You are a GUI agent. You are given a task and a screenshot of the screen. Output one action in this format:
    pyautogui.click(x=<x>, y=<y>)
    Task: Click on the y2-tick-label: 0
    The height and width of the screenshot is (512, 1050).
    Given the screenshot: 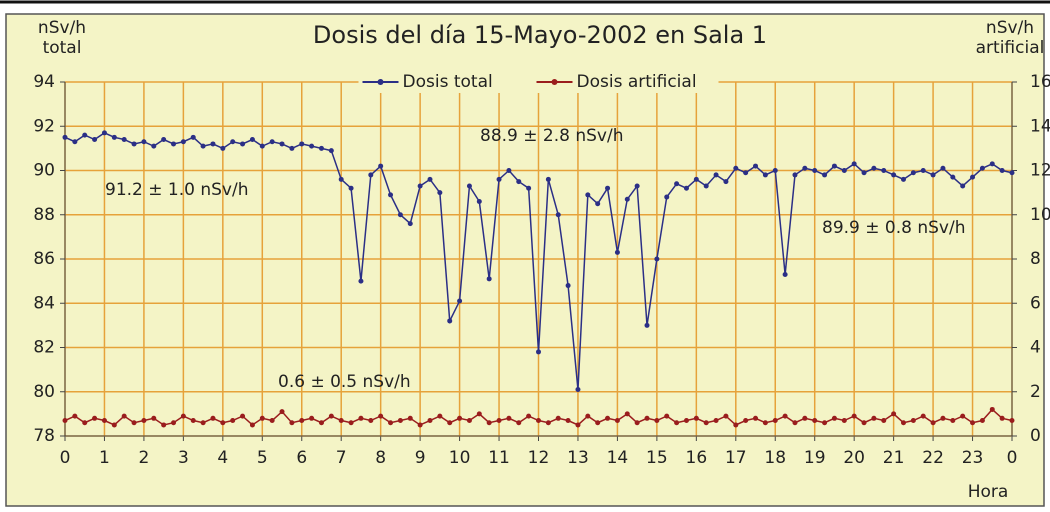 What is the action you would take?
    pyautogui.click(x=1035, y=436)
    